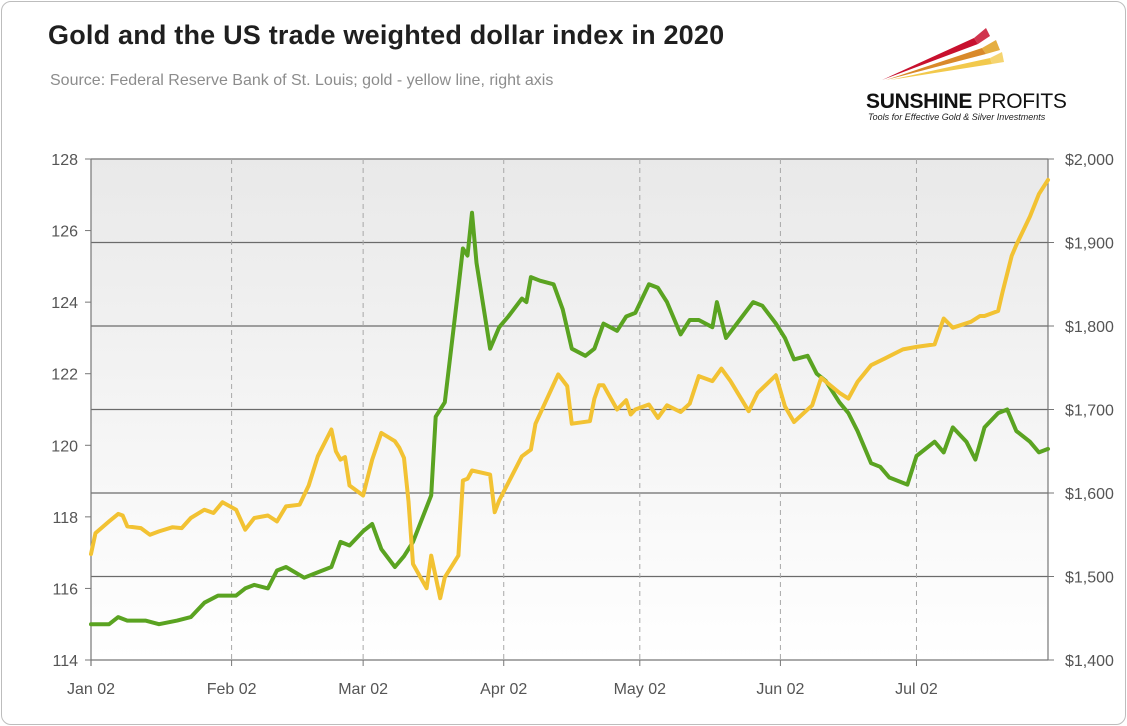 This screenshot has width=1127, height=726. I want to click on y-right-tick-label: $1,600, so click(1089, 494).